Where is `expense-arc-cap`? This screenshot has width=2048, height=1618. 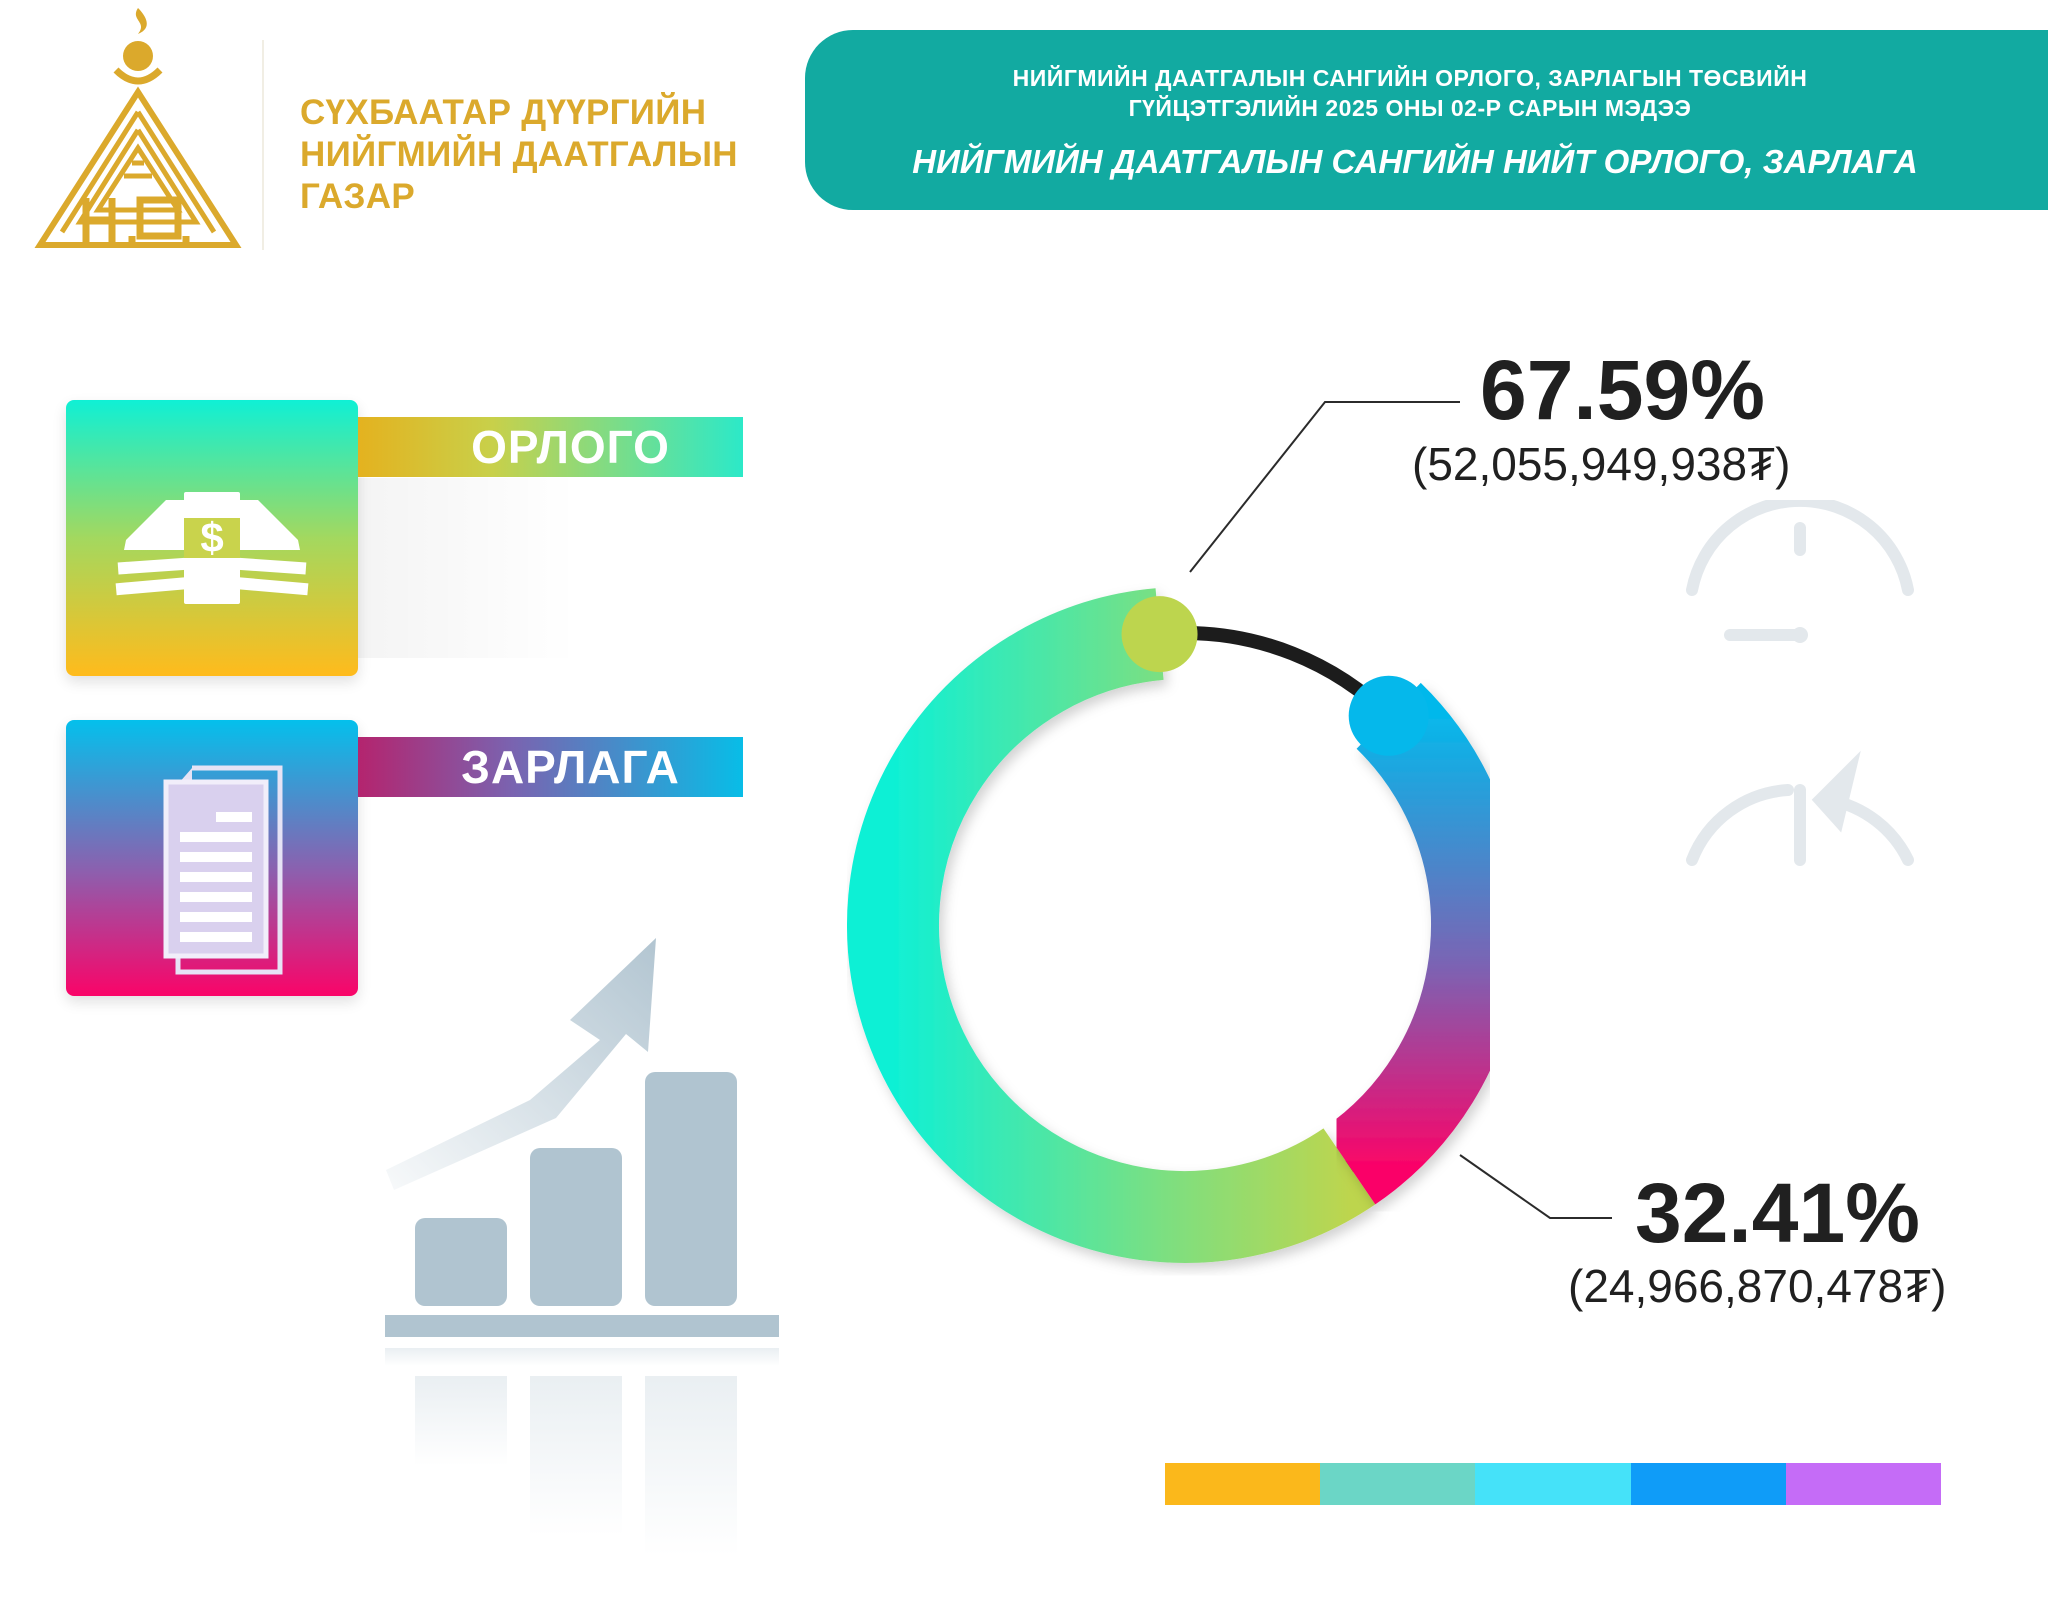 expense-arc-cap is located at coordinates (1388, 715).